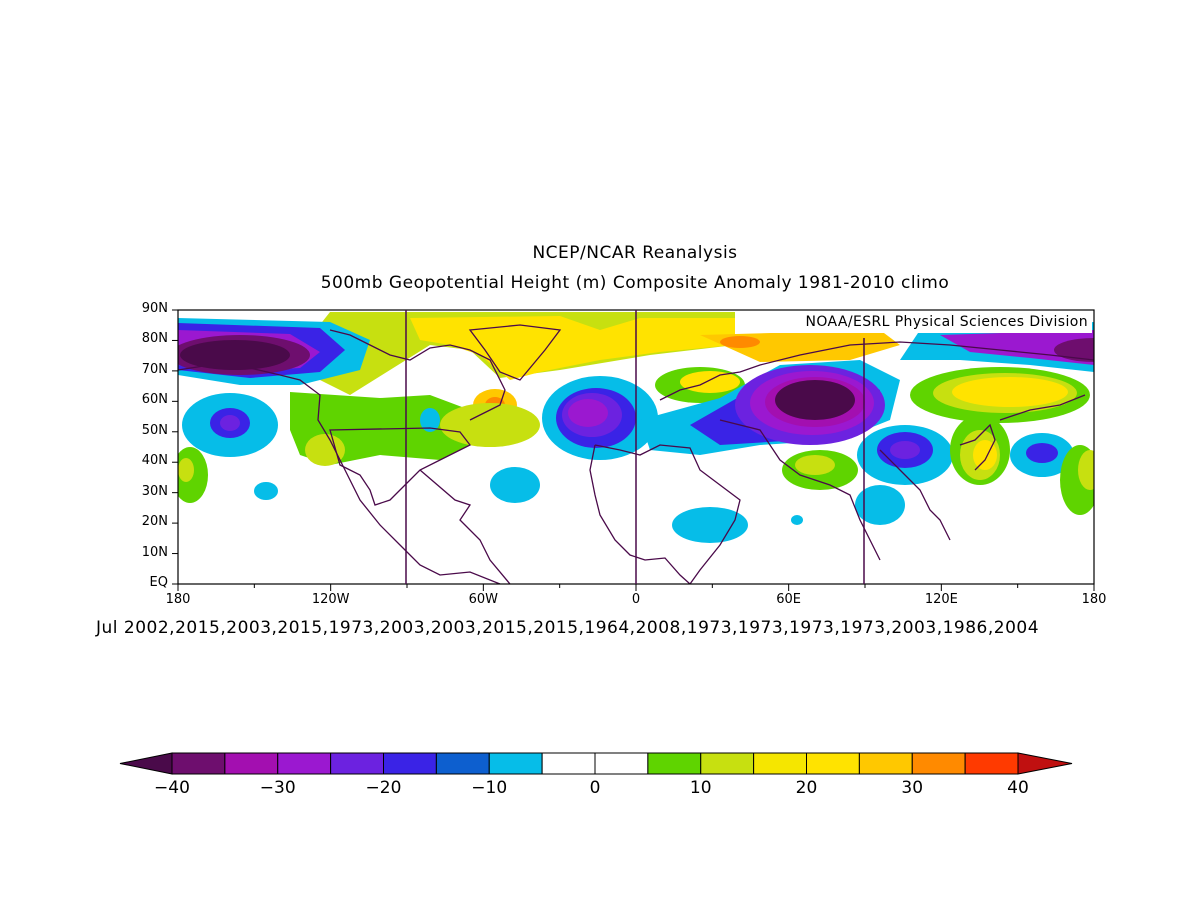 The image size is (1190, 921). I want to click on colorbar-high-triangle, so click(1045, 763).